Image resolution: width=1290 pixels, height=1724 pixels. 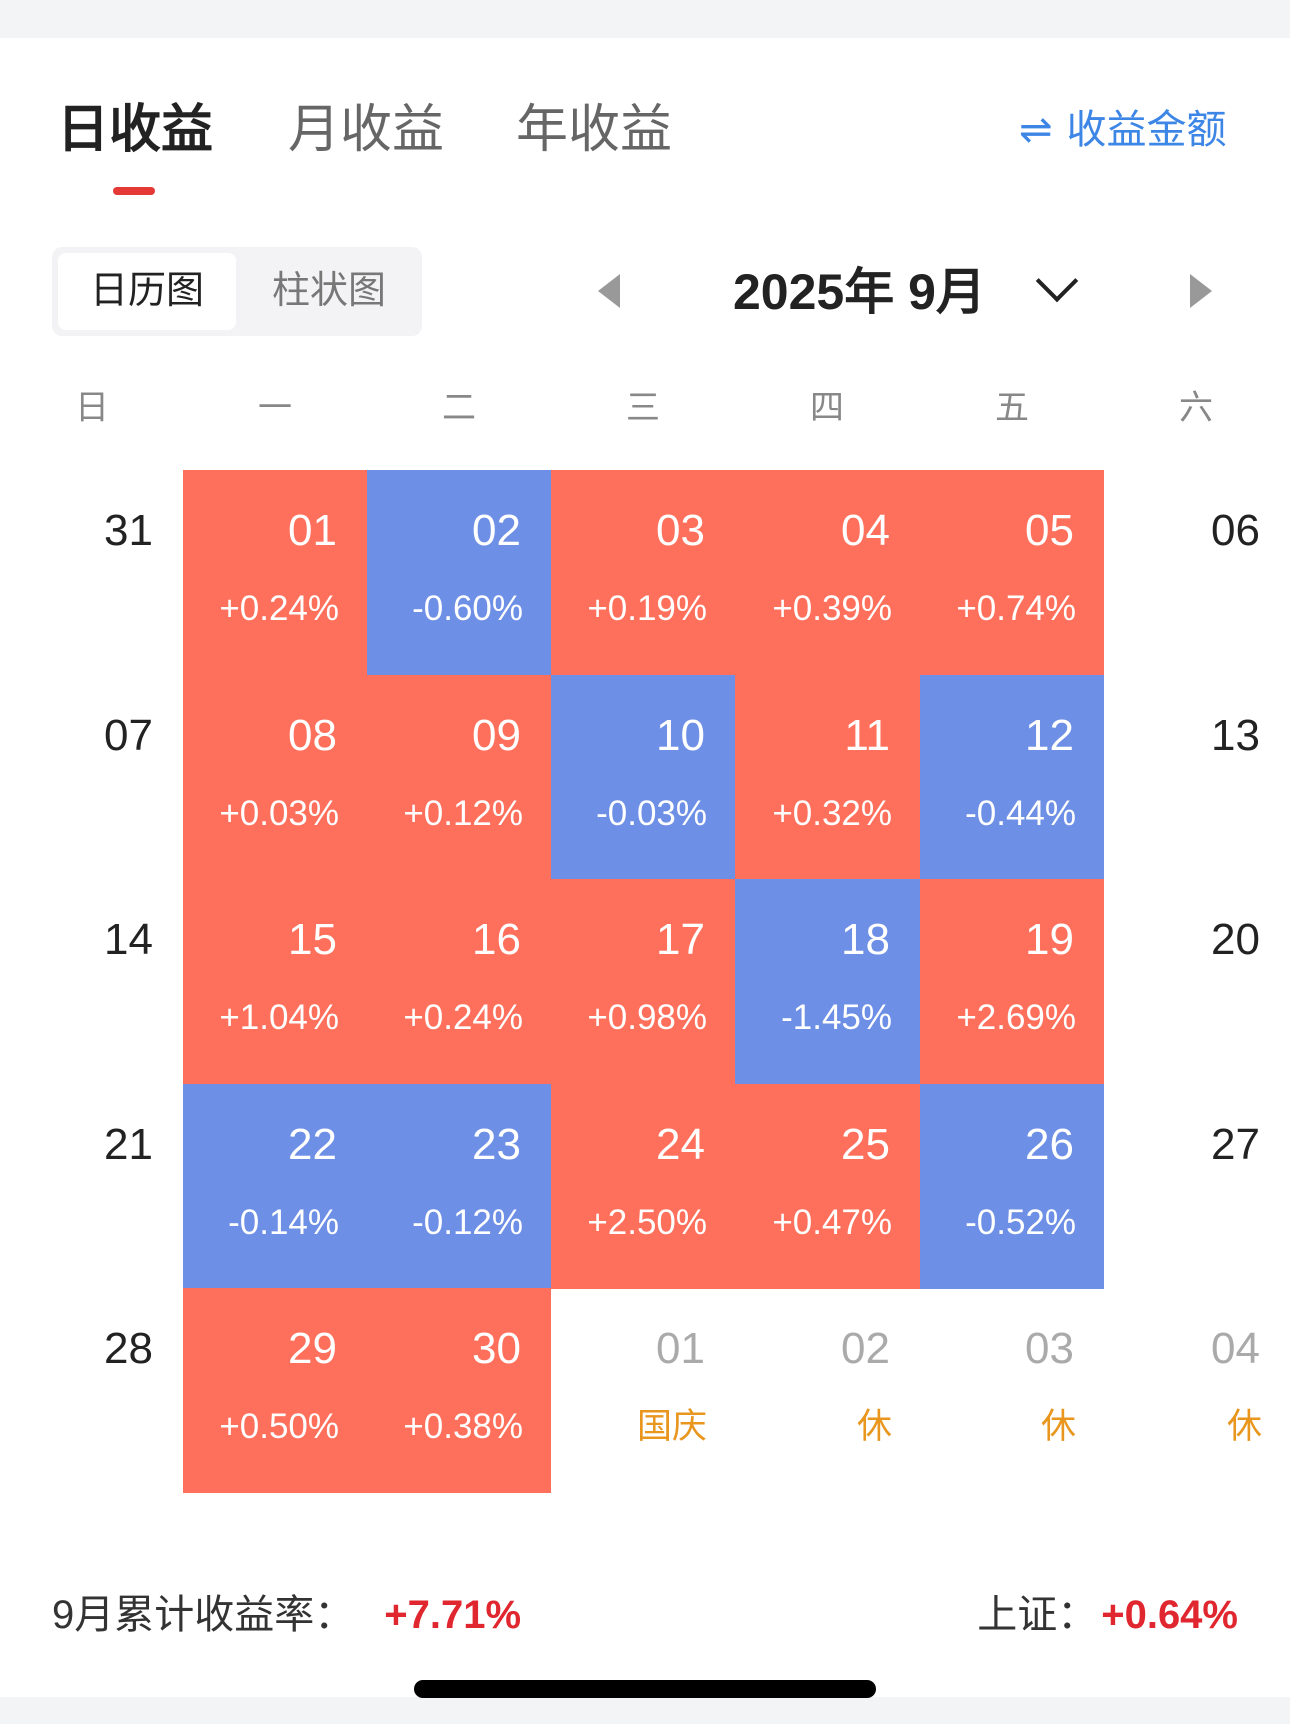 I want to click on switch-link-label: 收益金额, so click(x=1146, y=130).